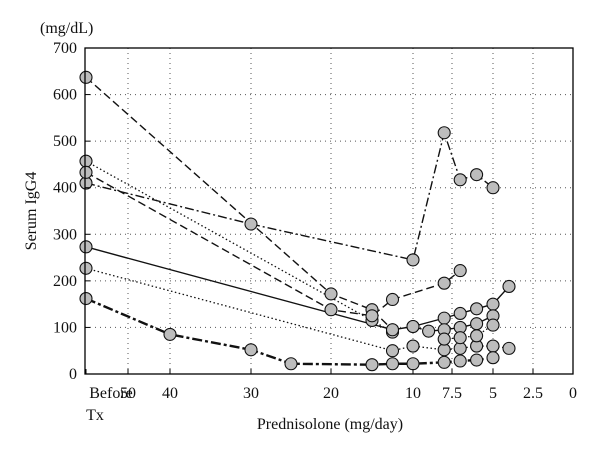 The height and width of the screenshot is (455, 600). Describe the element at coordinates (330, 424) in the screenshot. I see `x-axis-title: Prednisolone (mg/day)` at that location.